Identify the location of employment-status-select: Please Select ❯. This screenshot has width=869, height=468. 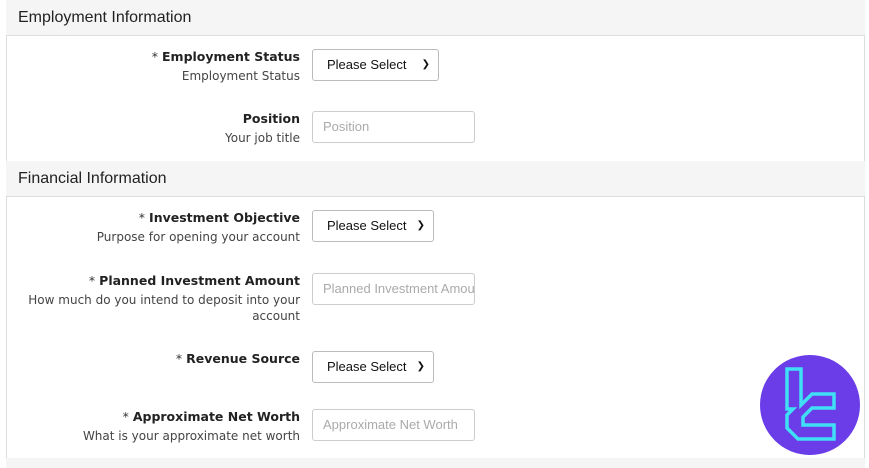
(375, 65).